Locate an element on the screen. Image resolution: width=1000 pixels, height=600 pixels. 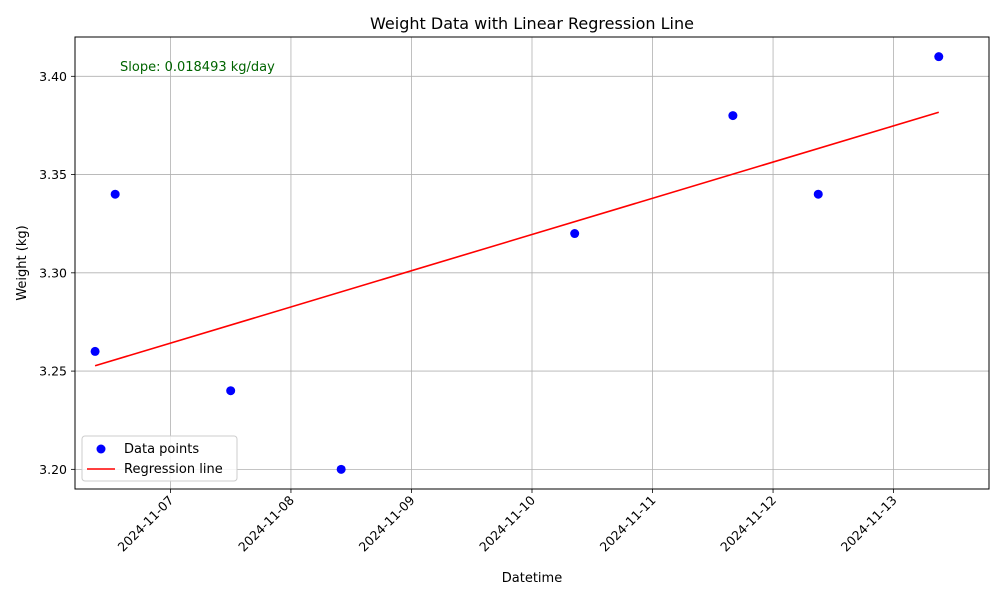
x-axis-label: Datetime is located at coordinates (532, 578).